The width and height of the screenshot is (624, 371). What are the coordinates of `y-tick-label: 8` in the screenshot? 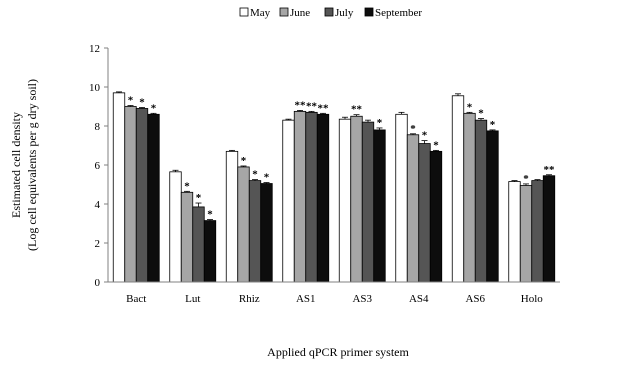 It's located at (98, 127).